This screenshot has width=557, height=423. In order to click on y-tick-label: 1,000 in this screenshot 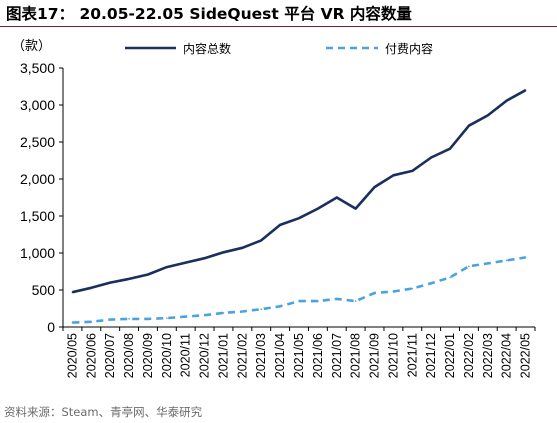, I will do `click(37, 253)`.